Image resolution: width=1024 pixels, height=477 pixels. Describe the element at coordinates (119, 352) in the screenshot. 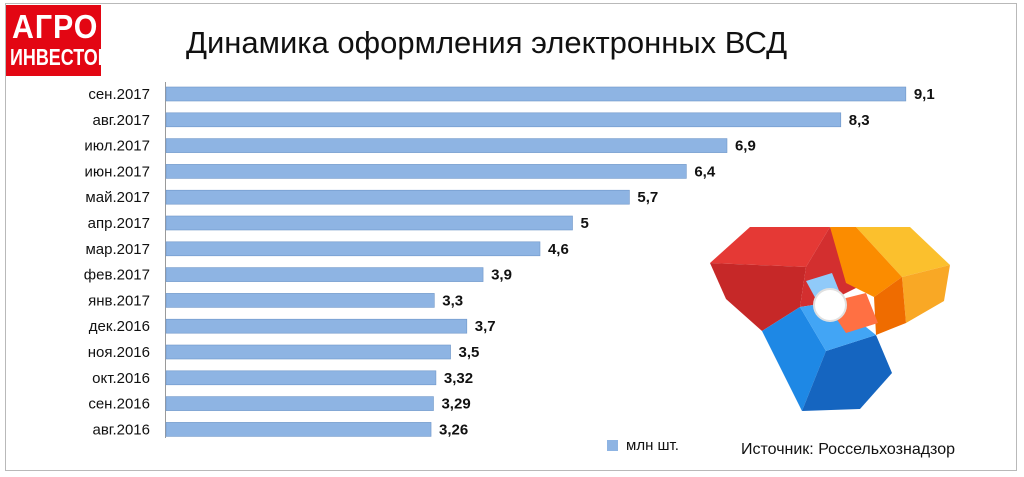

I see `category-label: ноя.2016` at that location.